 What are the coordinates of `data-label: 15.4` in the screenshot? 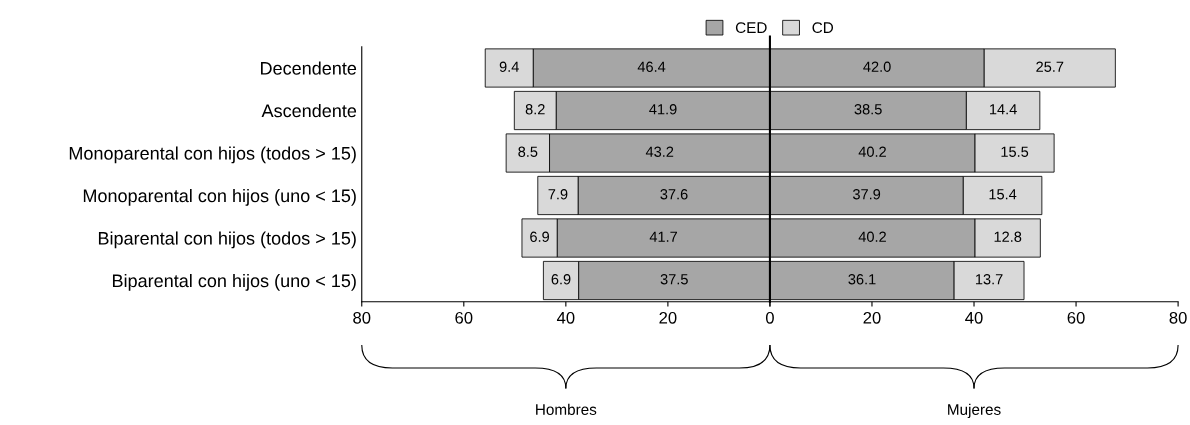 It's located at (1003, 194).